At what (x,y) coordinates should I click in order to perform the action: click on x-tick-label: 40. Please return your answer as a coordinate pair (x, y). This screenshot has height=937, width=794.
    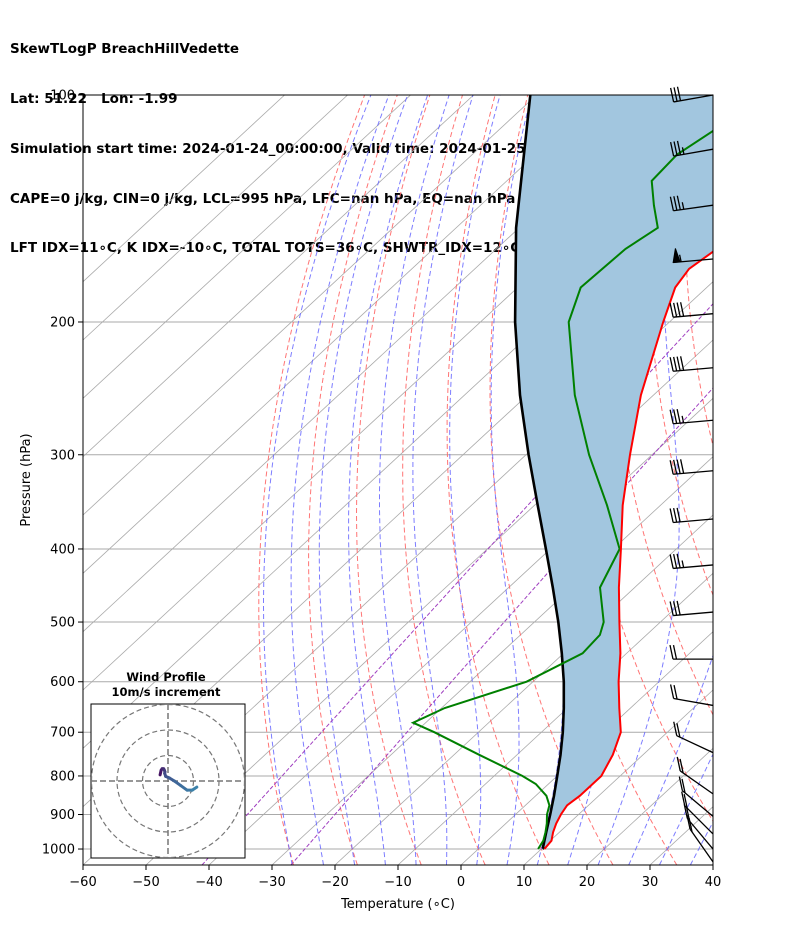
    Looking at the image, I should click on (713, 882).